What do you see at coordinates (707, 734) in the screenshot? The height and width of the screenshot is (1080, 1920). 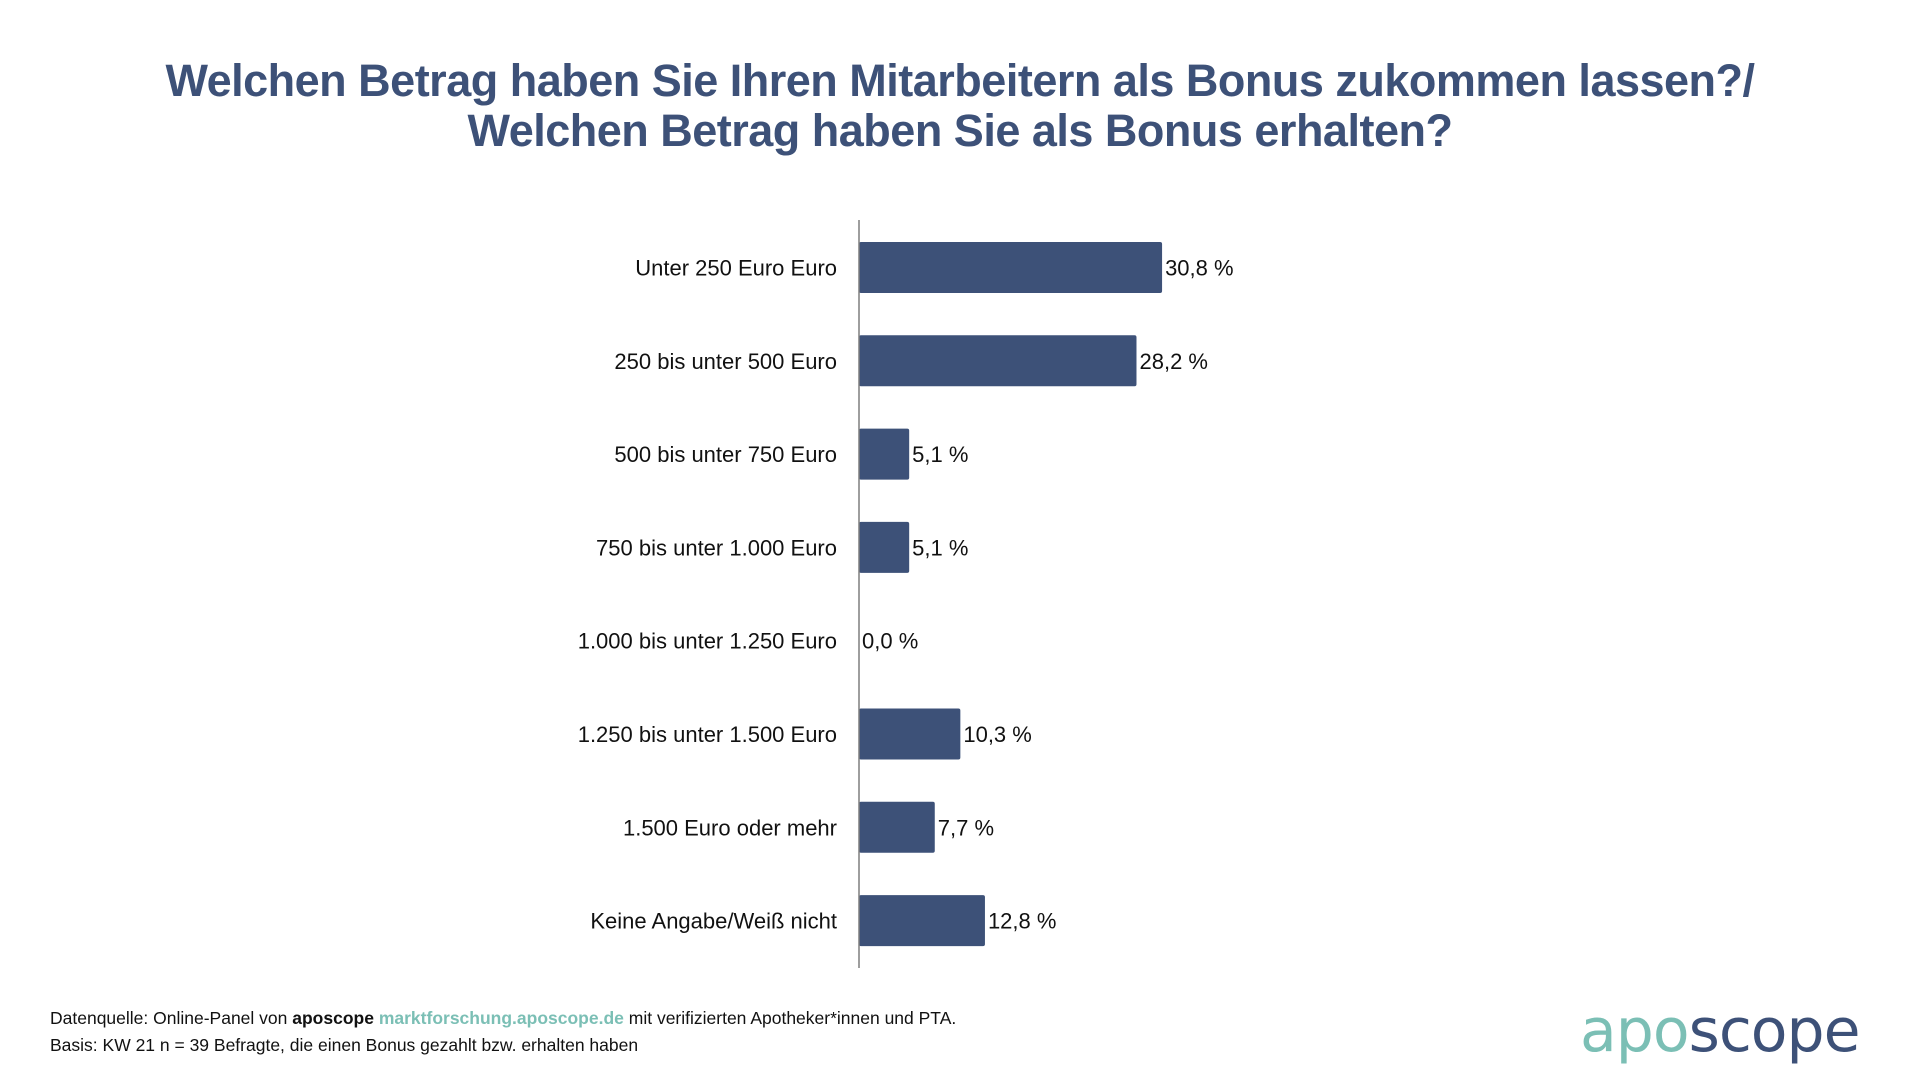 I see `category-label: 1.250 bis unter 1.500 Euro` at bounding box center [707, 734].